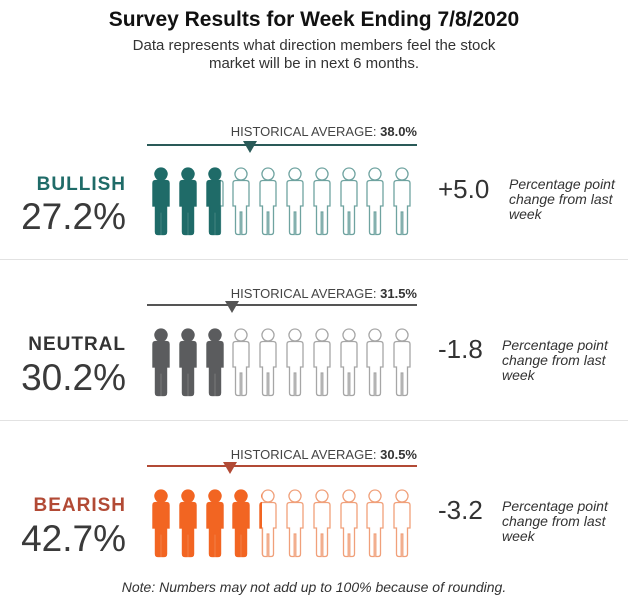  I want to click on historical-average-label: HISTORICAL AVERAGE: 30.5%, so click(323, 454).